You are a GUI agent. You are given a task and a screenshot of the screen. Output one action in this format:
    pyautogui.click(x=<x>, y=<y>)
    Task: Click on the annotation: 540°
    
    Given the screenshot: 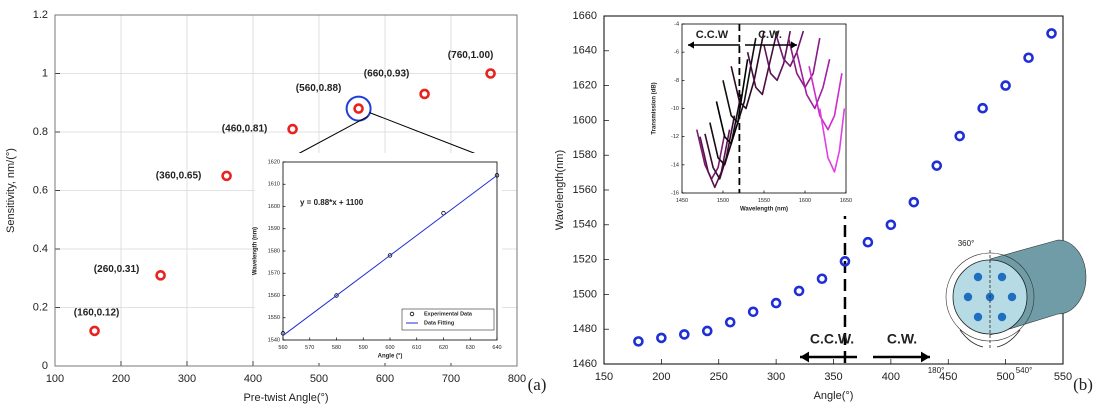 What is the action you would take?
    pyautogui.click(x=1024, y=370)
    